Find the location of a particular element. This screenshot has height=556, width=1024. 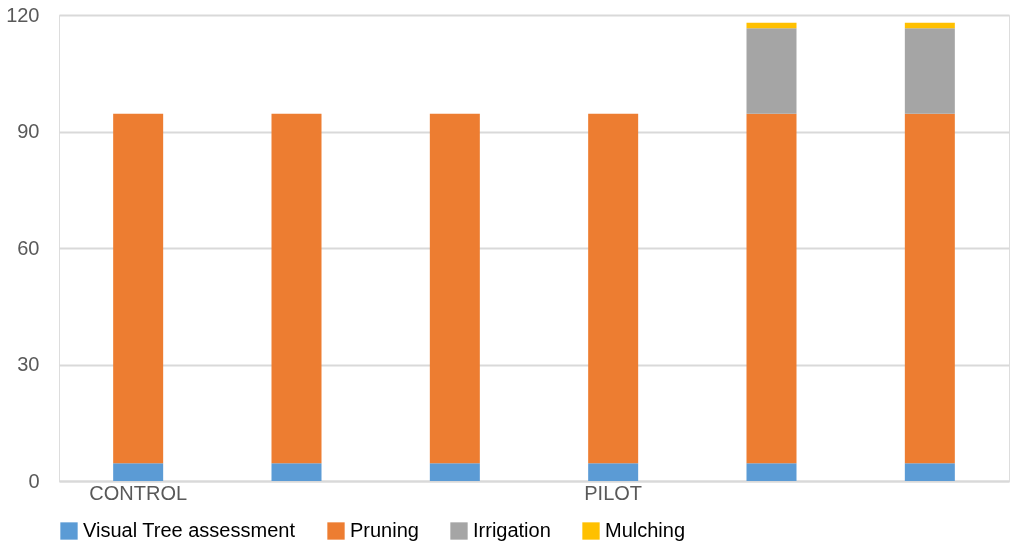

y-tick-label: 0 is located at coordinates (34, 480).